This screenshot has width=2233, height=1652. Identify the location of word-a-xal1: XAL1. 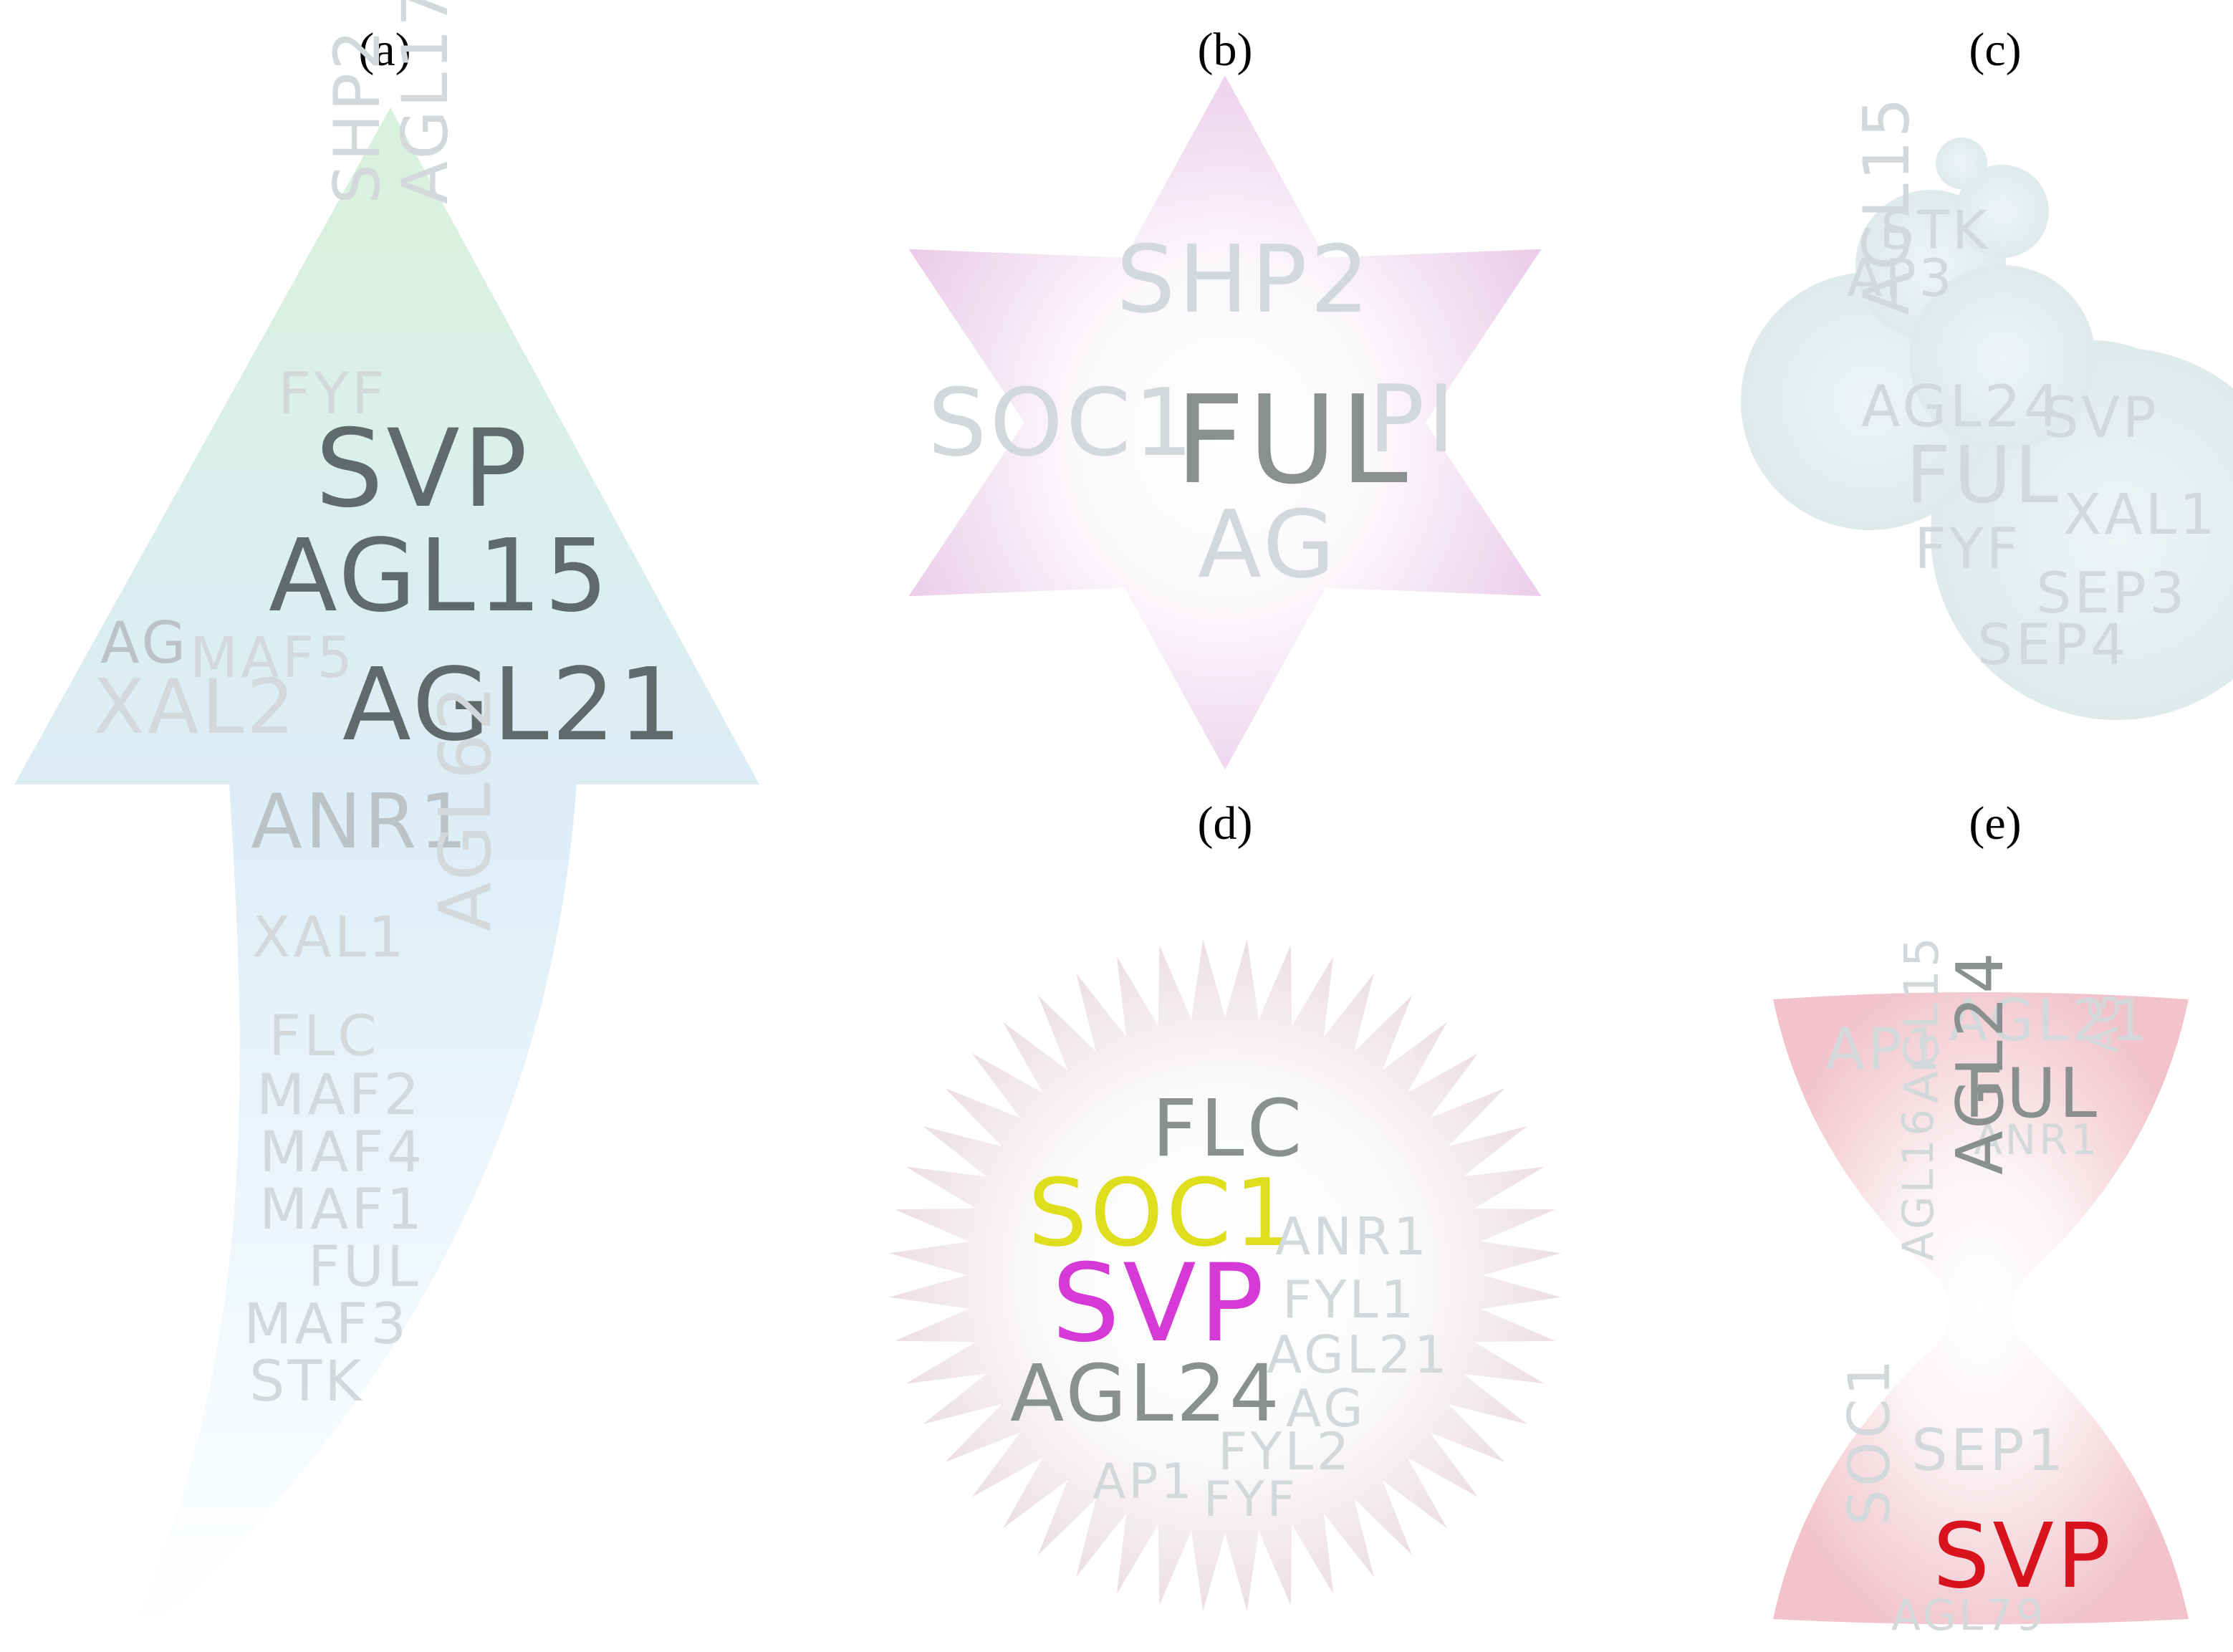
(329, 938).